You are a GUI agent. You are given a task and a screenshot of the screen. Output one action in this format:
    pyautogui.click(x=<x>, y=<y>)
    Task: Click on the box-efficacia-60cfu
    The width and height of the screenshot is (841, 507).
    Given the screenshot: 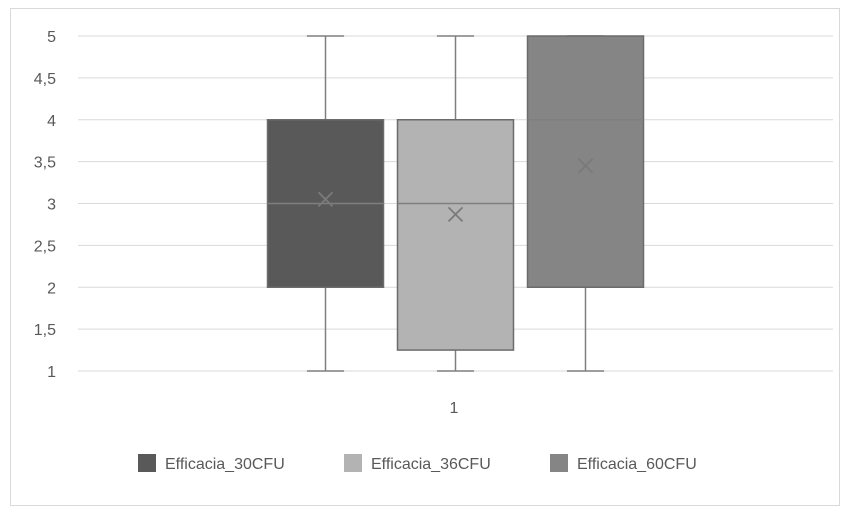 What is the action you would take?
    pyautogui.click(x=585, y=203)
    